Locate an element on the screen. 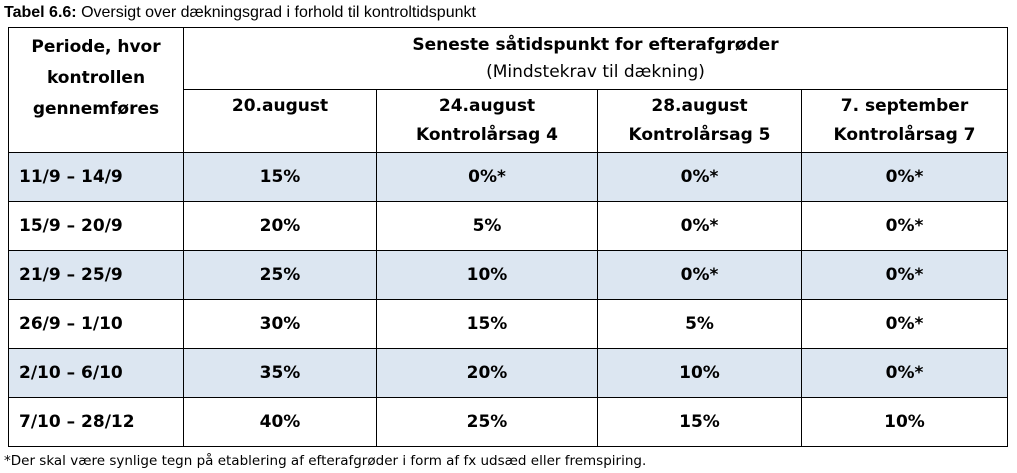 This screenshot has width=1017, height=473. column-header: 20.august is located at coordinates (280, 121).